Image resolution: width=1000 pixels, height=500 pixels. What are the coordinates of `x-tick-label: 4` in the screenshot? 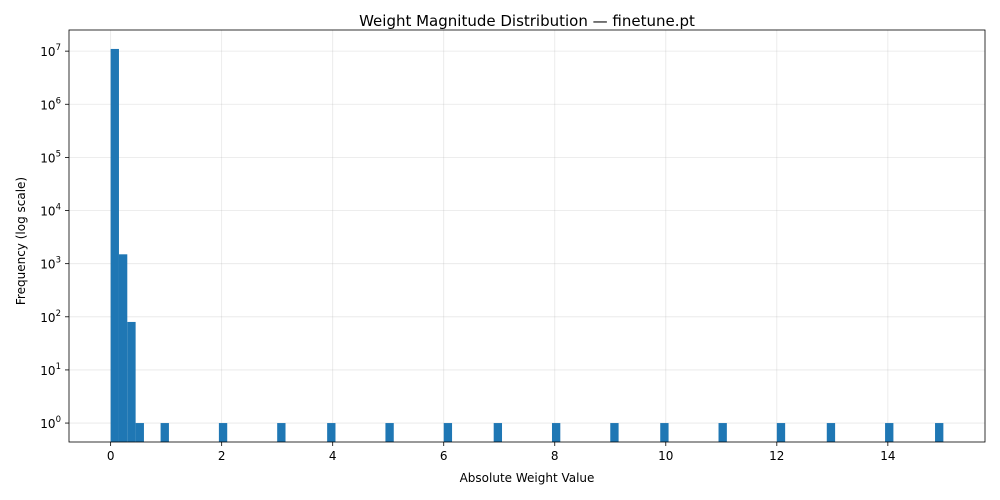 It's located at (333, 456).